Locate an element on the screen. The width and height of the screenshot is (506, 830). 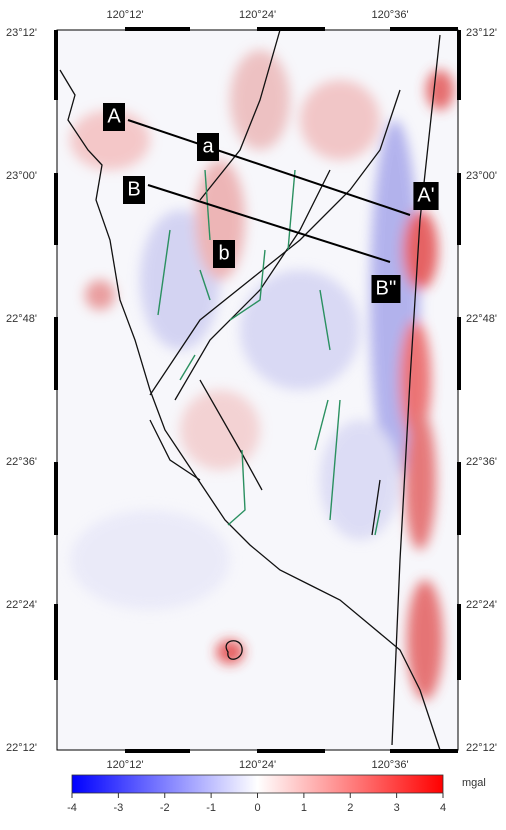
profile-label: B is located at coordinates (133, 189).